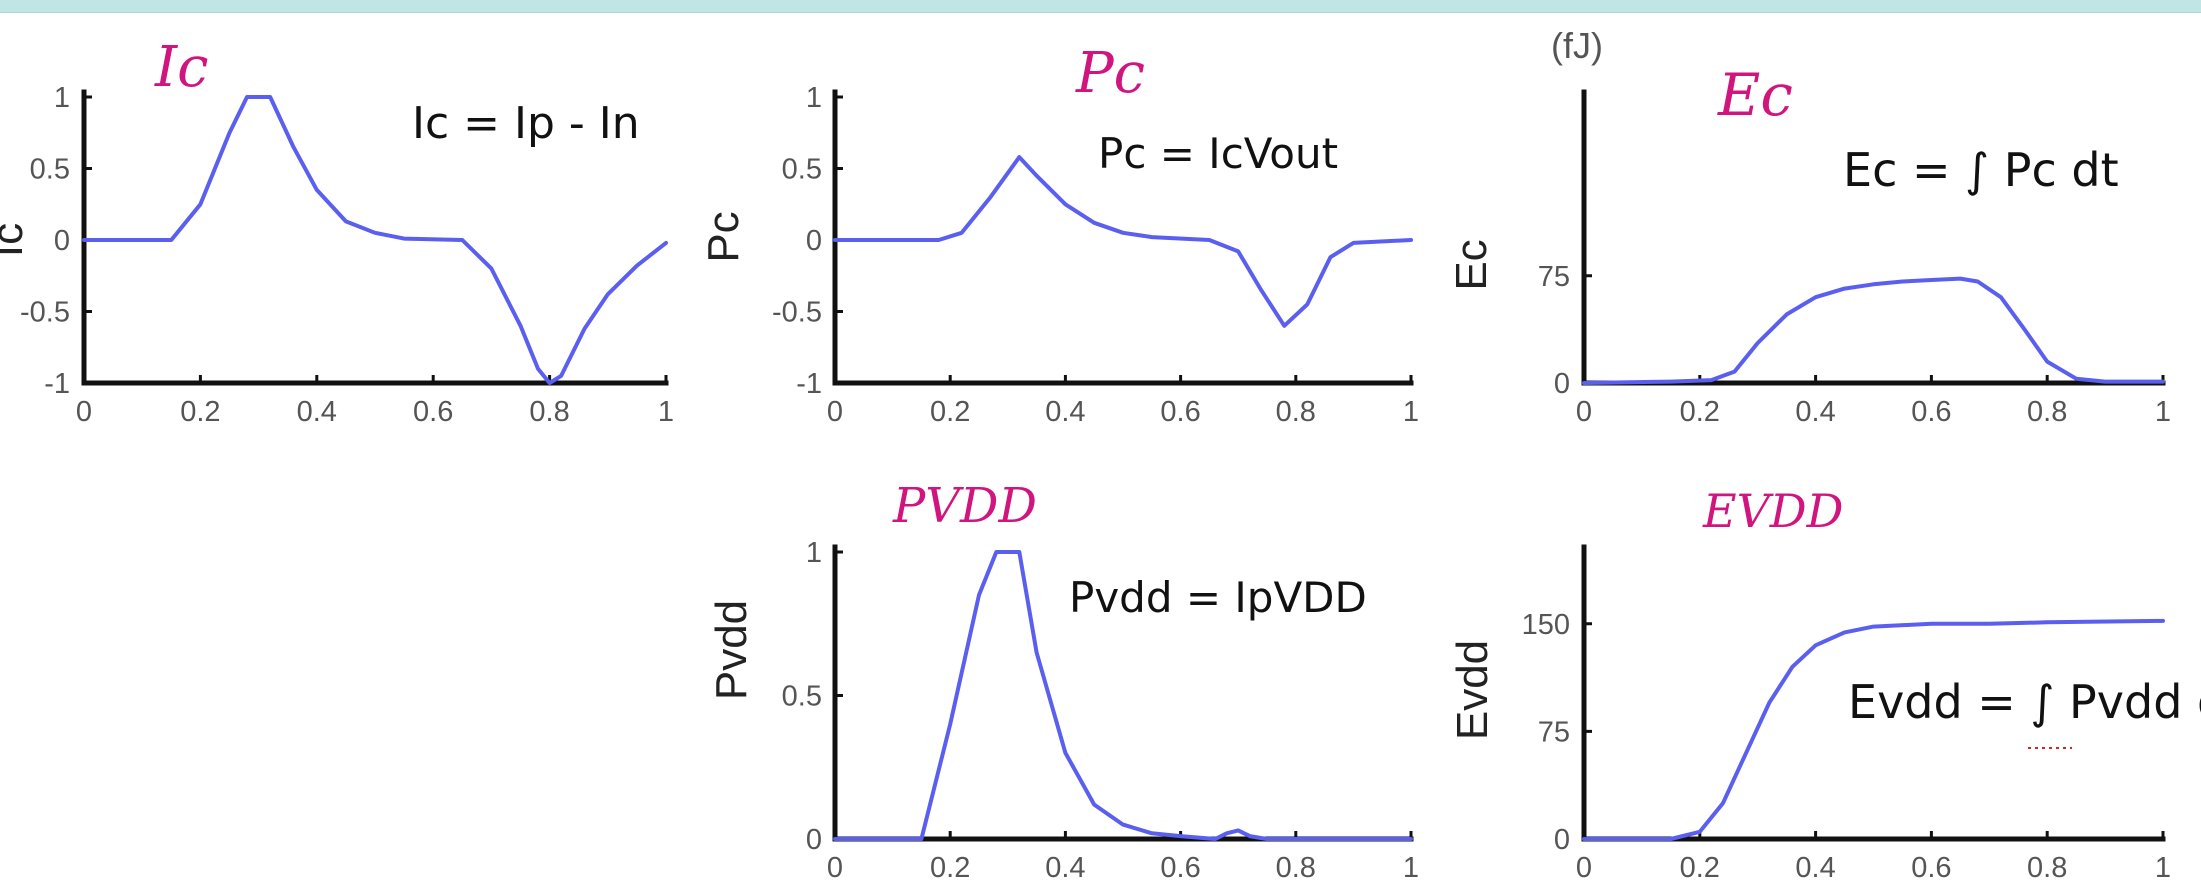 The image size is (2201, 896). Describe the element at coordinates (1981, 170) in the screenshot. I see `annotation-ec: Ec = ∫ Pc dt` at that location.